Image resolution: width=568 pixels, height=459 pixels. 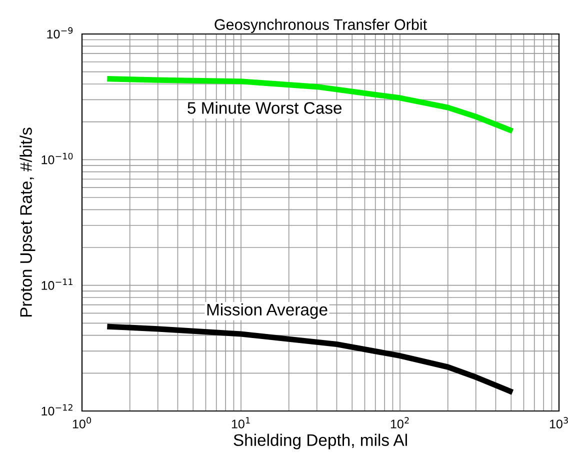 What do you see at coordinates (28, 222) in the screenshot?
I see `y-axis-title: Proton Upset Rate, #/bit/s` at bounding box center [28, 222].